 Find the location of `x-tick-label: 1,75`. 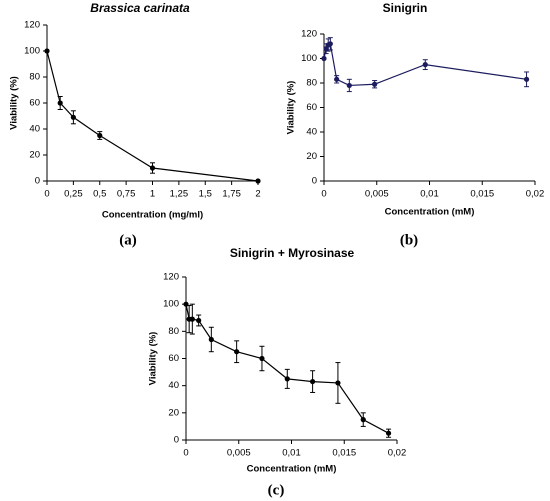

x-tick-label: 1,75 is located at coordinates (231, 194).